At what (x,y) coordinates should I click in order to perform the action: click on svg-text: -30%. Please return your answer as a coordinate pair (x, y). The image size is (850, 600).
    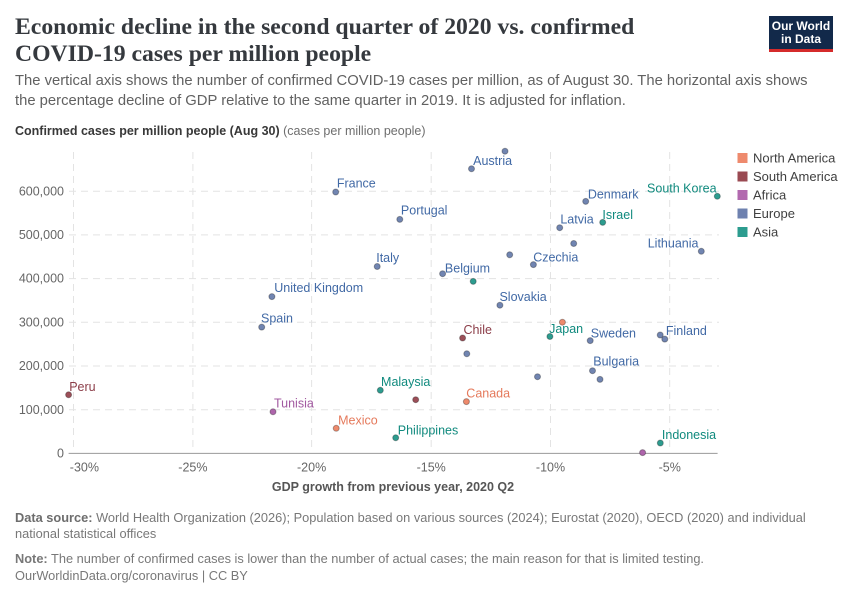
    Looking at the image, I should click on (84, 468).